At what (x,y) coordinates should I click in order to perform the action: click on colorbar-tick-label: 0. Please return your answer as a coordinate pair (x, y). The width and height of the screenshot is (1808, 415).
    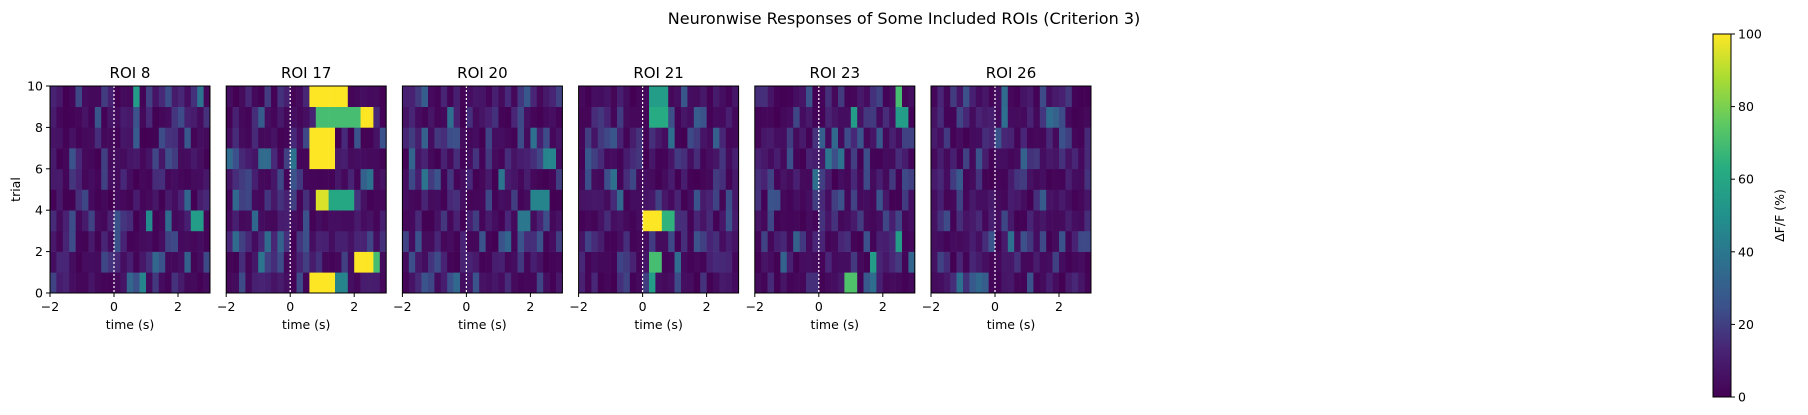
    Looking at the image, I should click on (1742, 397).